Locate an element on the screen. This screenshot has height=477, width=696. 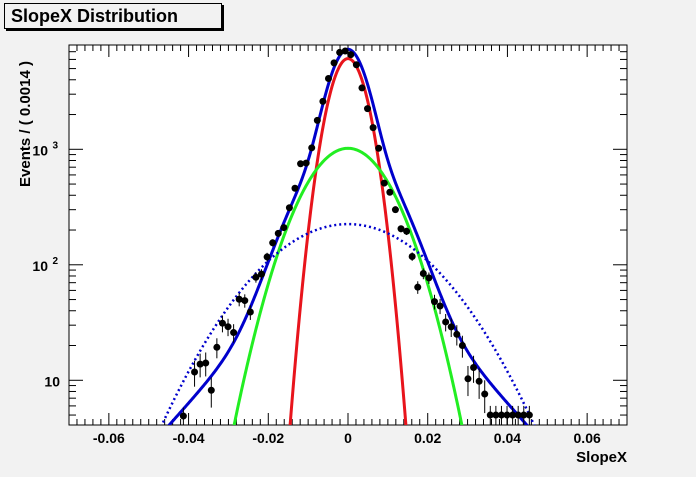
x-tick-label: 0.02 is located at coordinates (427, 438).